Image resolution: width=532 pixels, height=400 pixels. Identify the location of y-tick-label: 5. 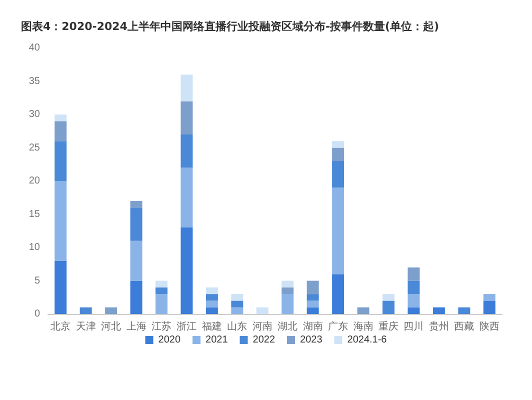
(37, 280).